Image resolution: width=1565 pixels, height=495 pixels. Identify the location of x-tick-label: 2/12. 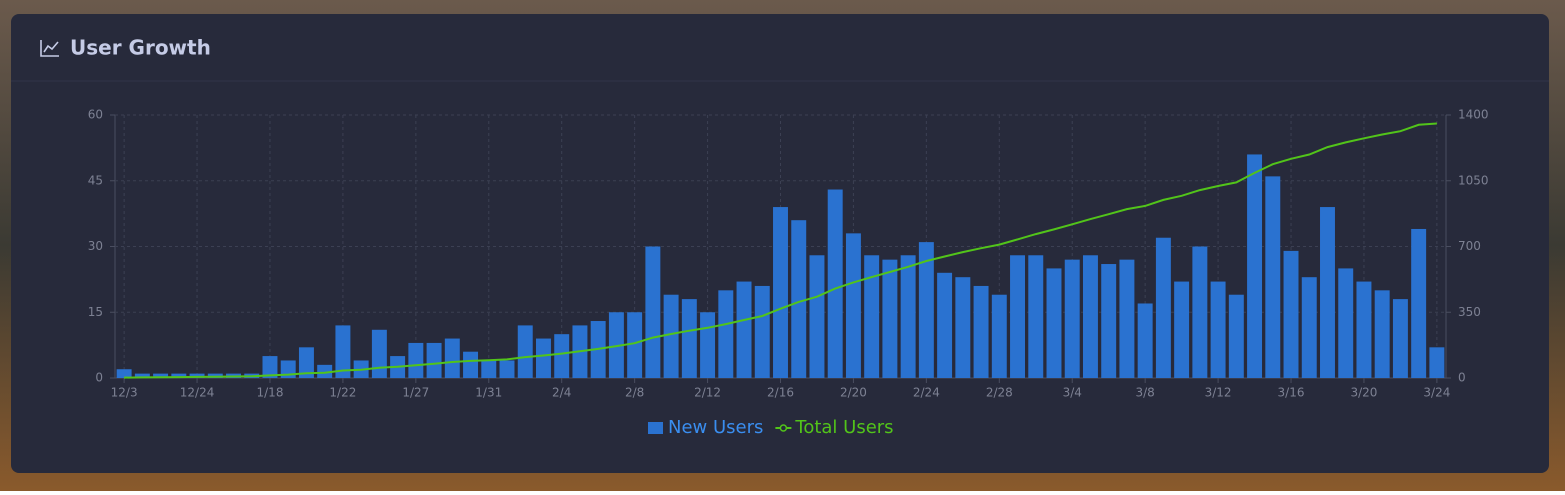
(707, 393).